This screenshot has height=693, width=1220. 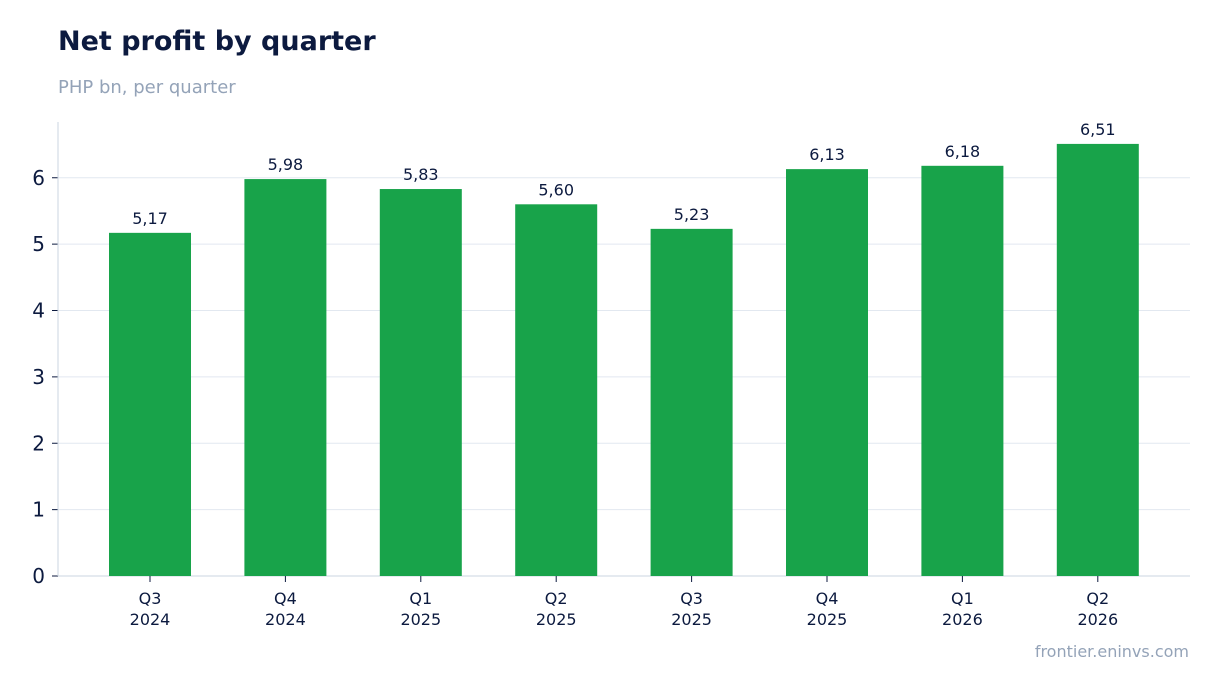 What do you see at coordinates (38, 244) in the screenshot?
I see `y-tick-label: 5` at bounding box center [38, 244].